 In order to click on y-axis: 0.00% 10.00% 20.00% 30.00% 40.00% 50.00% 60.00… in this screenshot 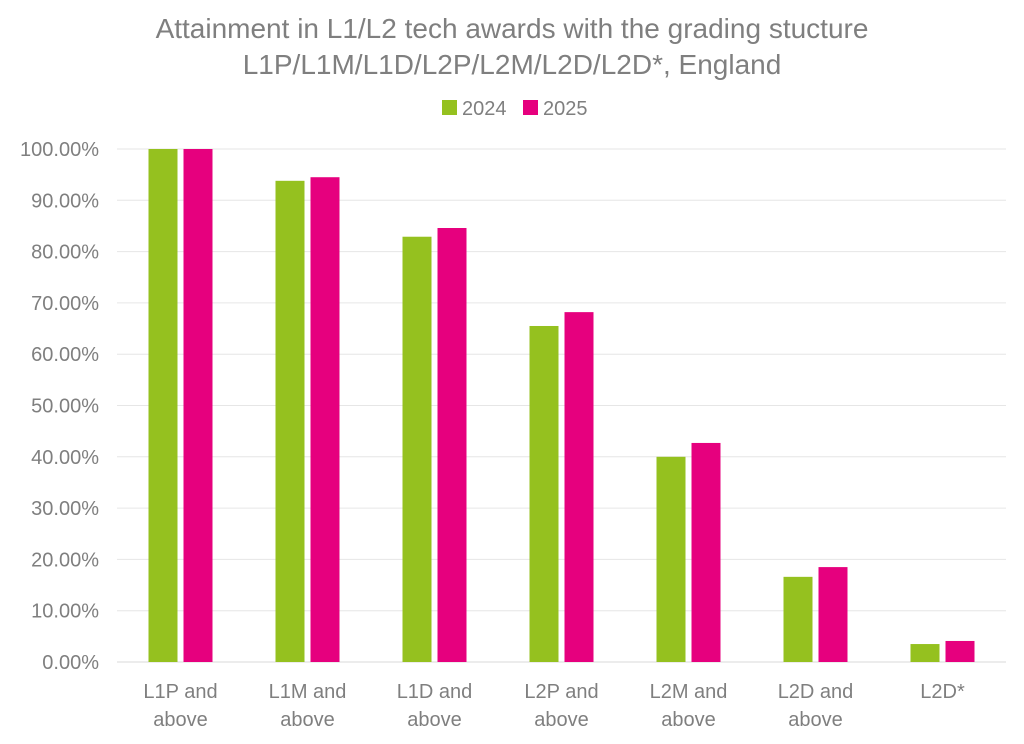, I will do `click(59, 406)`.